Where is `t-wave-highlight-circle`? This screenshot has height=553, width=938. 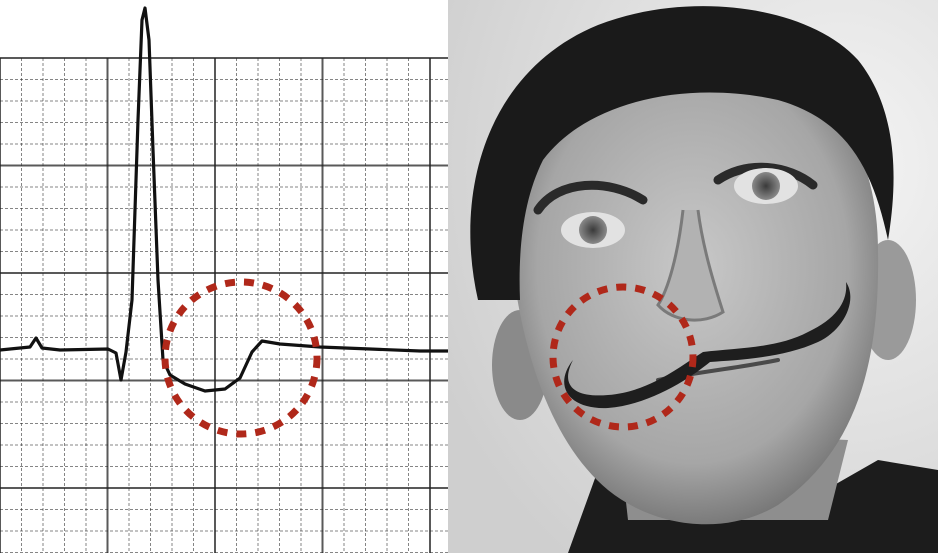 t-wave-highlight-circle is located at coordinates (241, 358).